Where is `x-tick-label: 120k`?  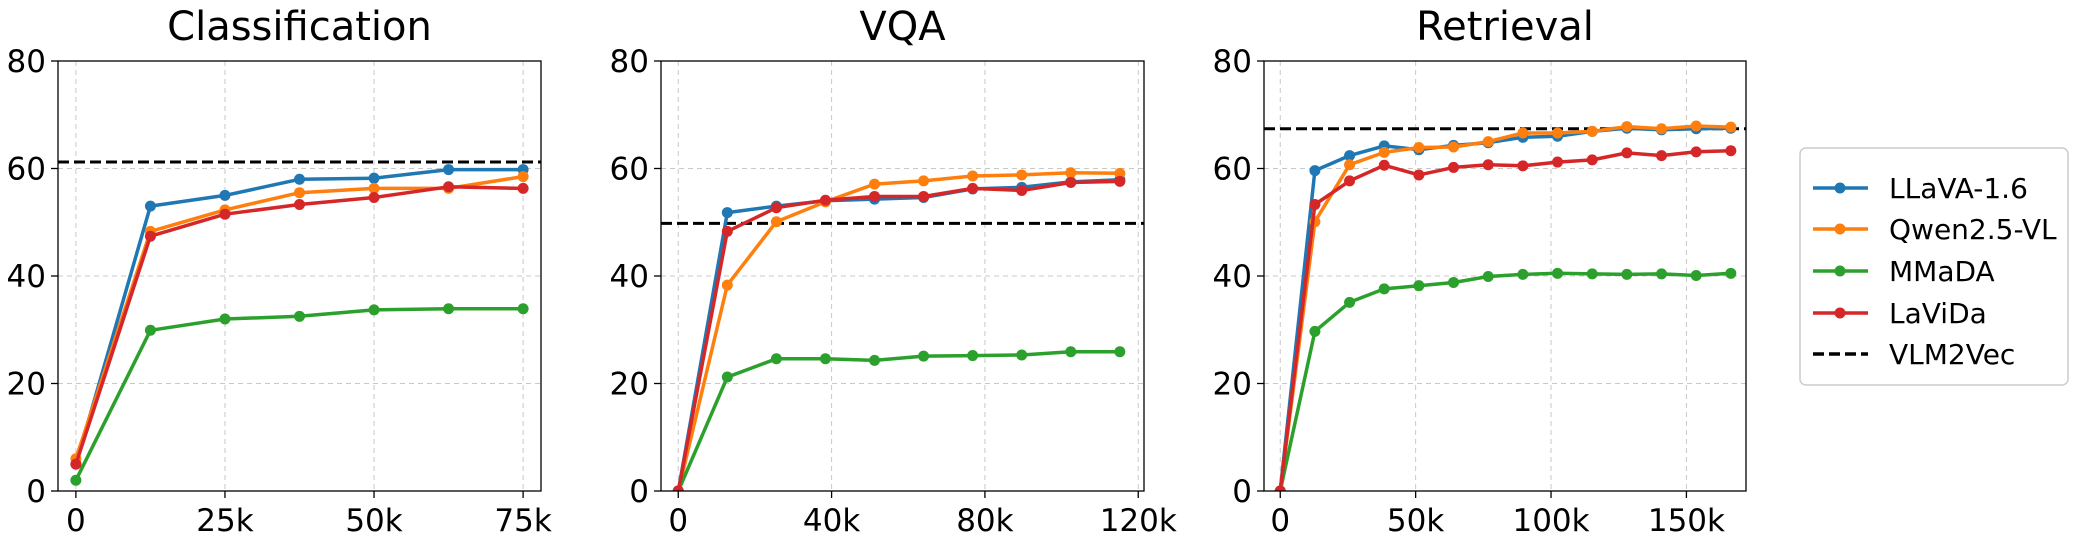
x-tick-label: 120k is located at coordinates (1138, 521).